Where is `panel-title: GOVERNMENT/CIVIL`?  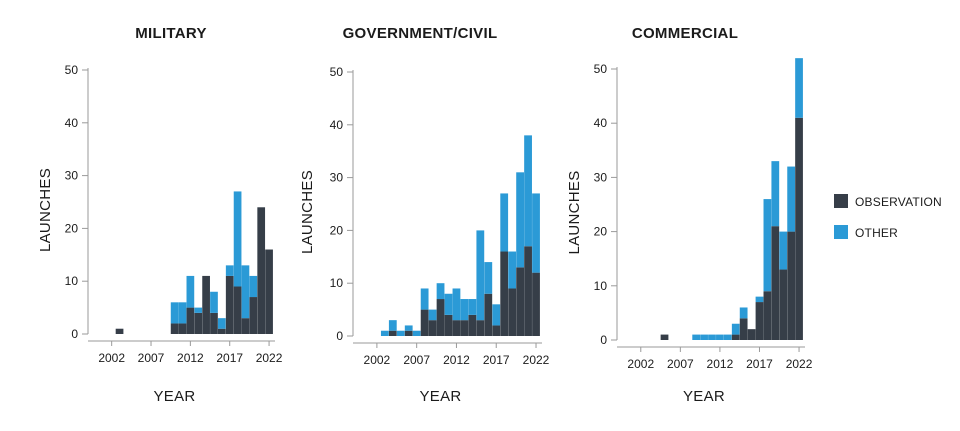 panel-title: GOVERNMENT/CIVIL is located at coordinates (420, 33).